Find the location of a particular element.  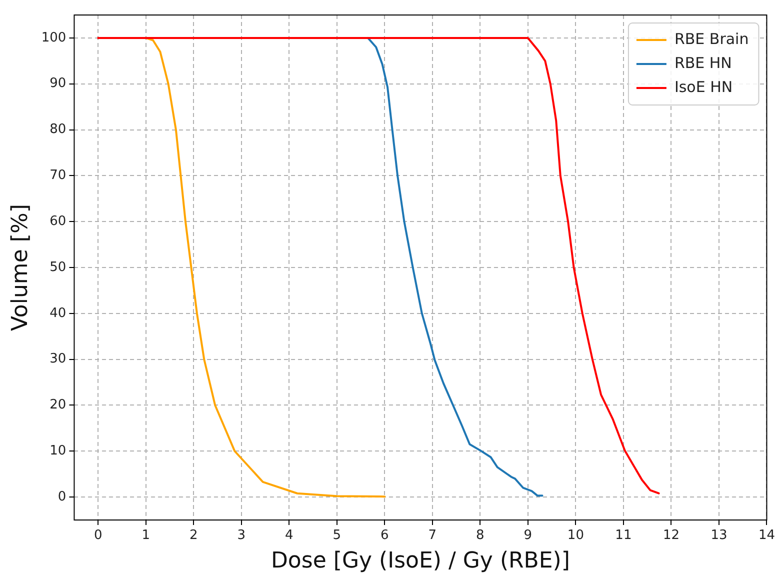

x-tick-label: 8 is located at coordinates (480, 536).